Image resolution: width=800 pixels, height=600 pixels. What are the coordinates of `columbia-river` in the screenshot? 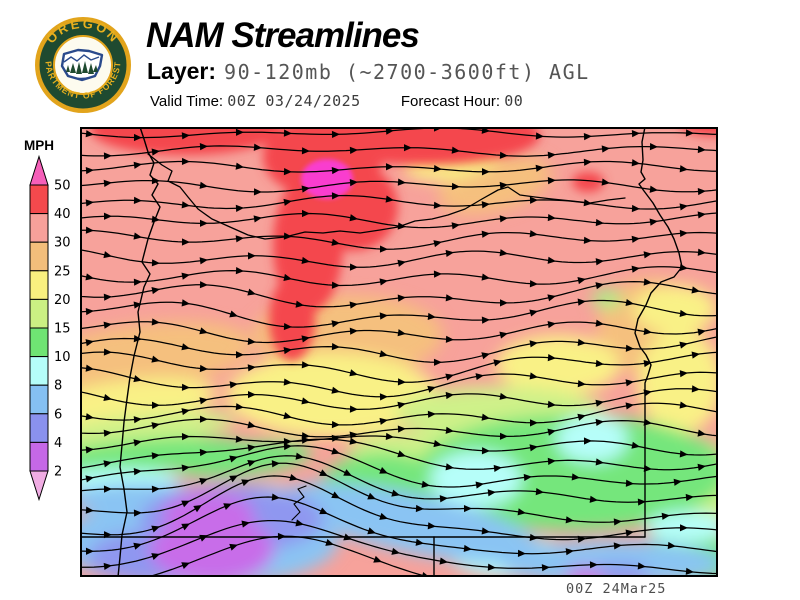 It's located at (386, 196).